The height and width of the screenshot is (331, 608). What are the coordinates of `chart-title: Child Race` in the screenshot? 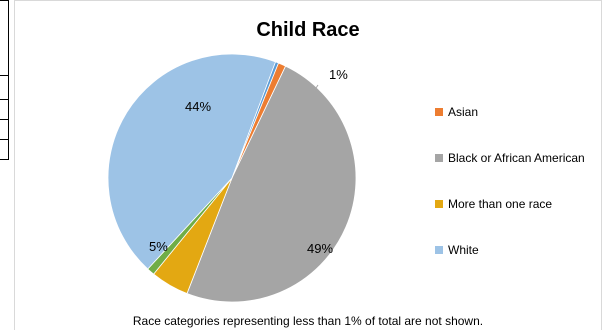 It's located at (308, 30).